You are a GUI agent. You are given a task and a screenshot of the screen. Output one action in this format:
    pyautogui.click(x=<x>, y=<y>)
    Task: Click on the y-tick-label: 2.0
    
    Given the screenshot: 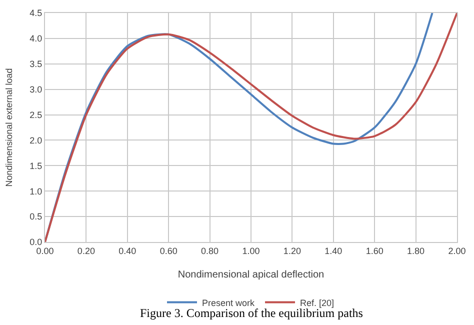 What is the action you would take?
    pyautogui.click(x=36, y=140)
    